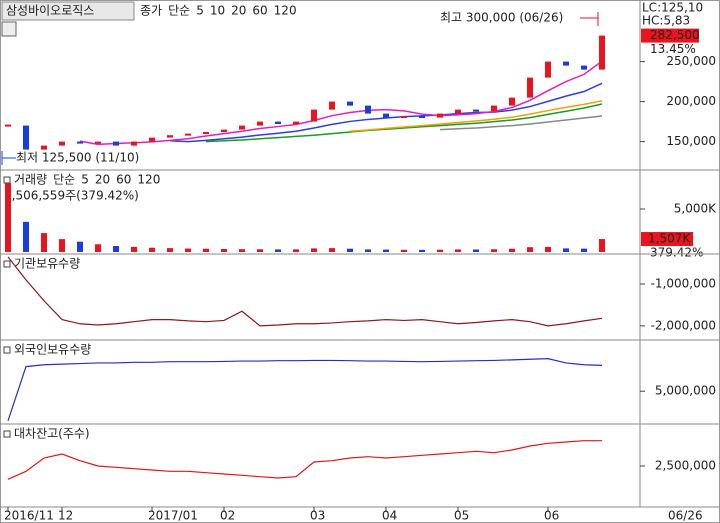 This screenshot has width=720, height=523. Describe the element at coordinates (666, 21) in the screenshot. I see `info-label: HC:5,83` at that location.